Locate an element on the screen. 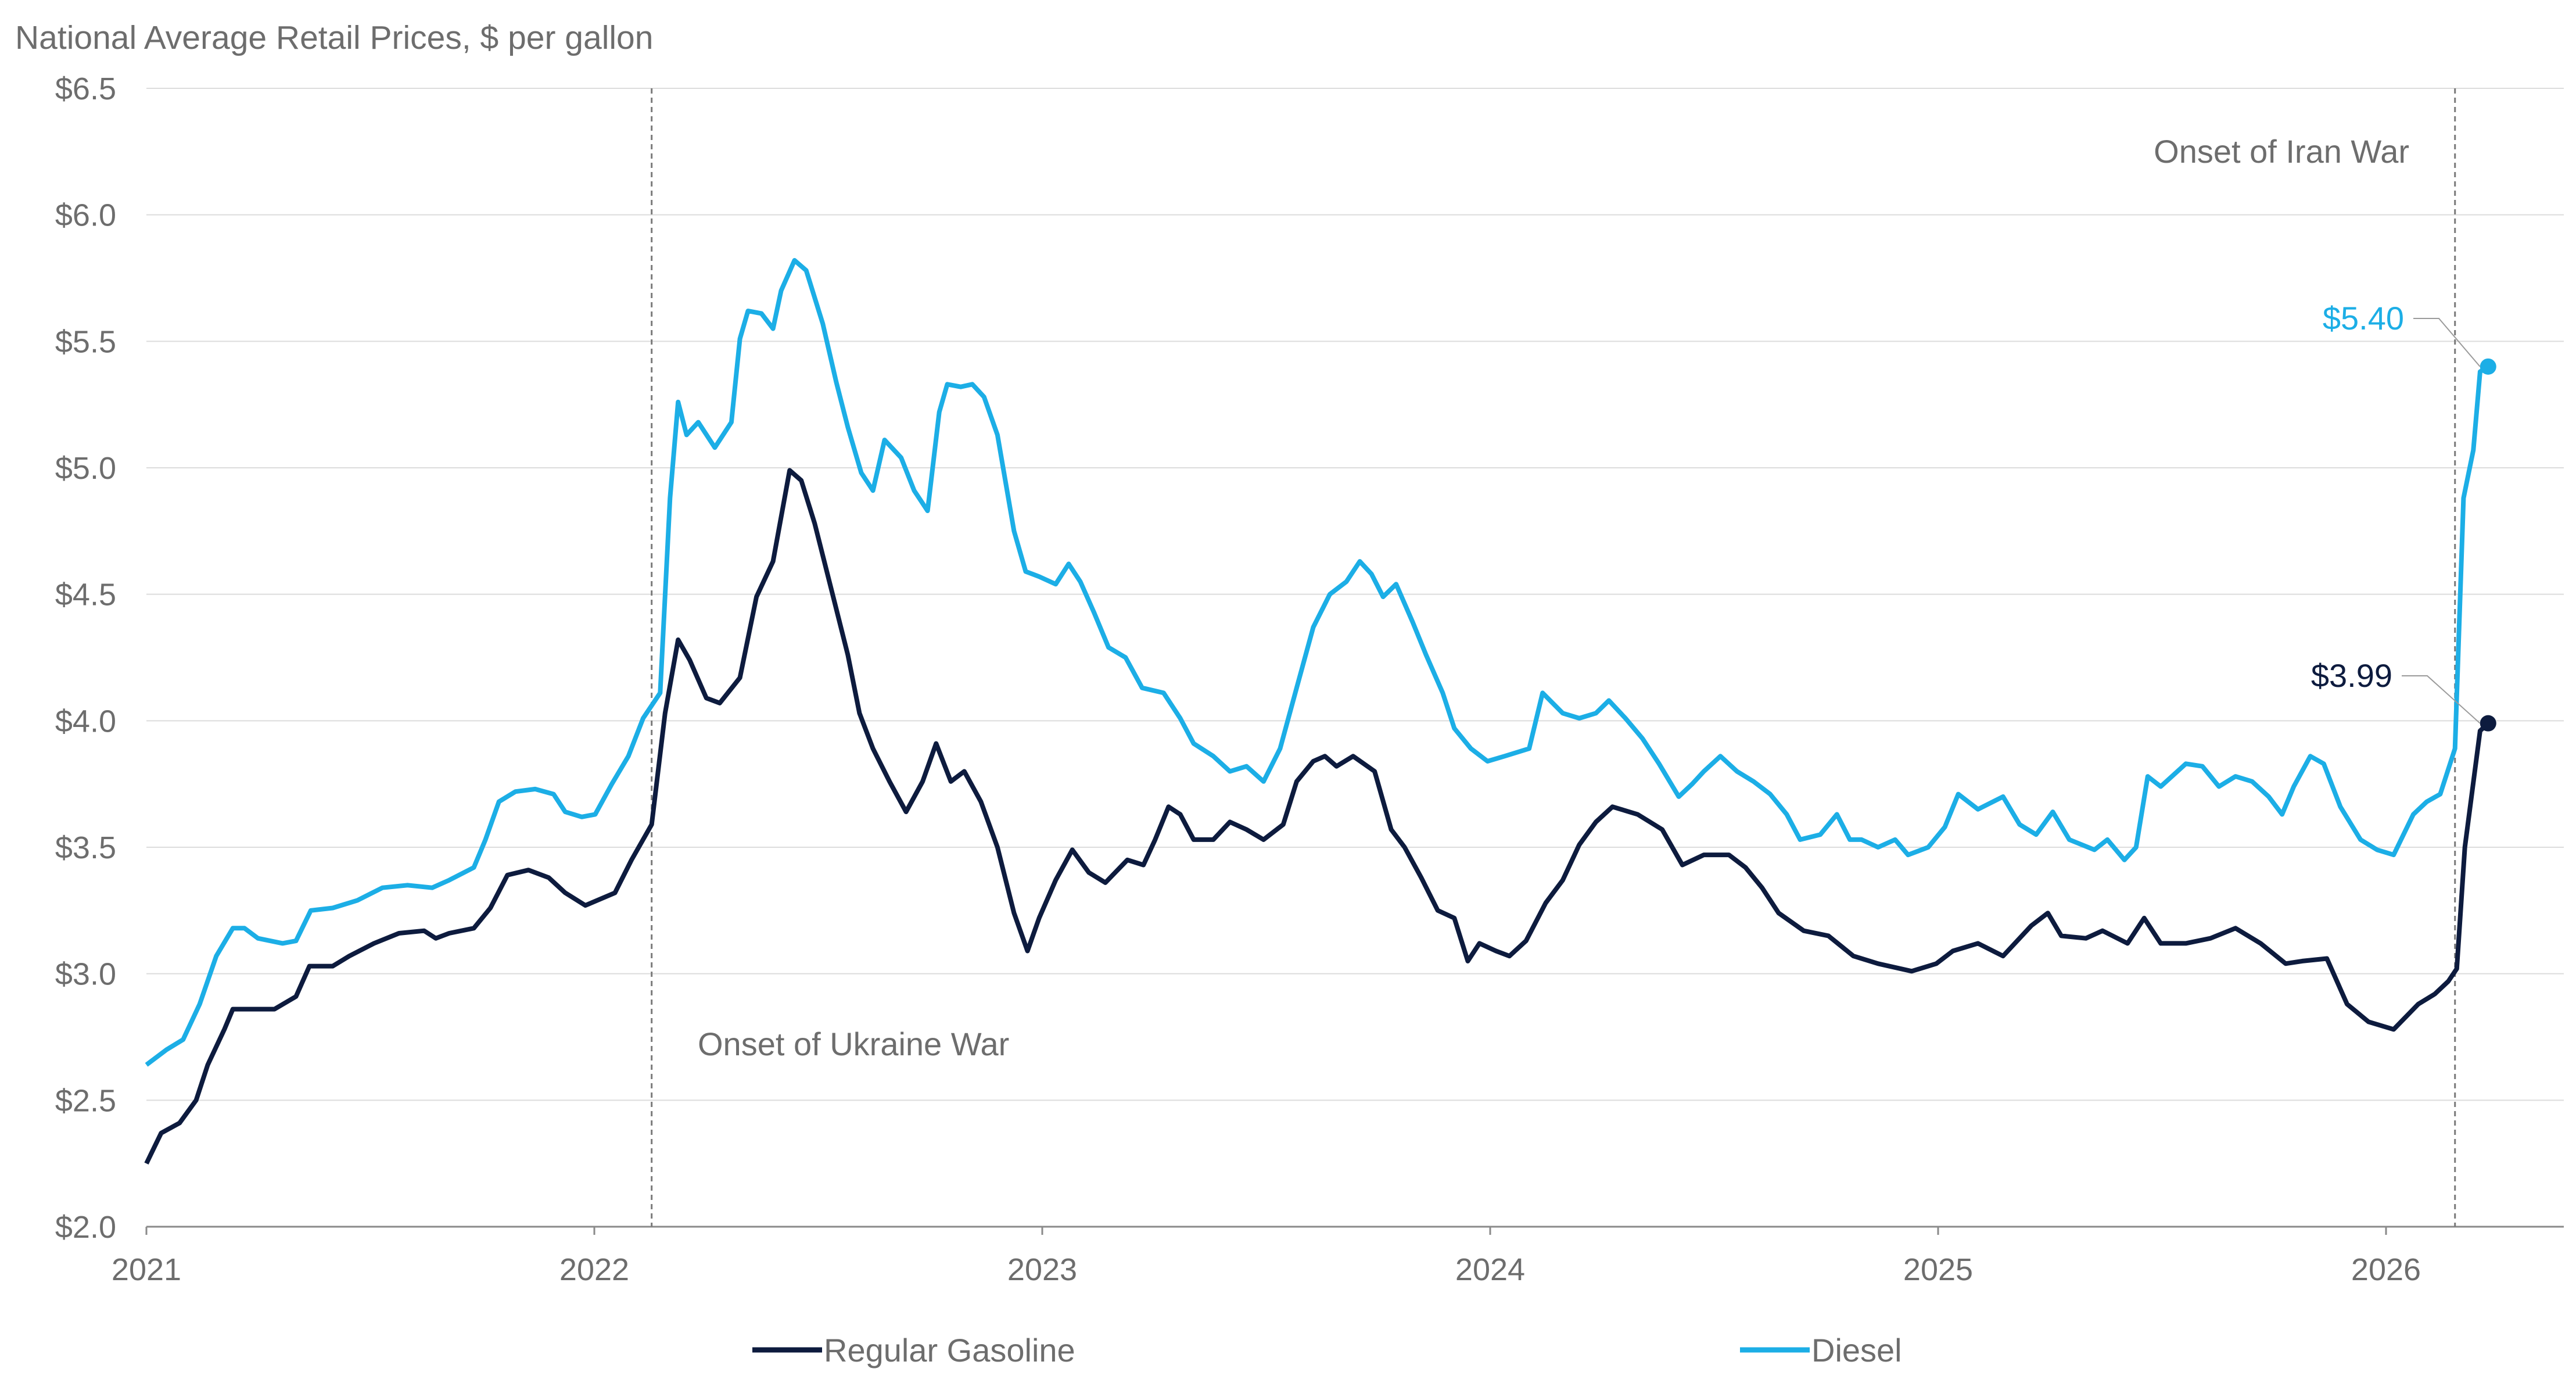  legend: Regular Gasoline Diesel is located at coordinates (1327, 1350).